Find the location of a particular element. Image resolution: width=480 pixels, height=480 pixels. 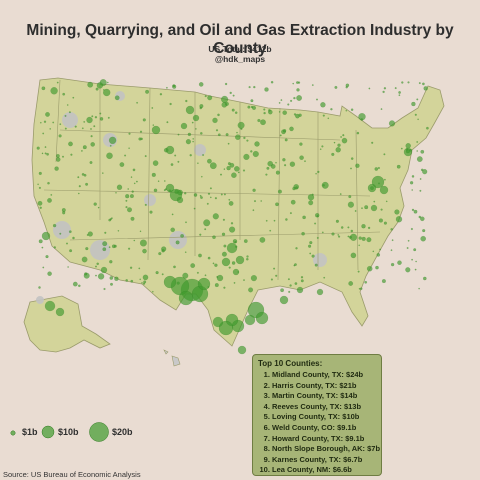

us-total: US Total: $412b is located at coordinates (240, 49).